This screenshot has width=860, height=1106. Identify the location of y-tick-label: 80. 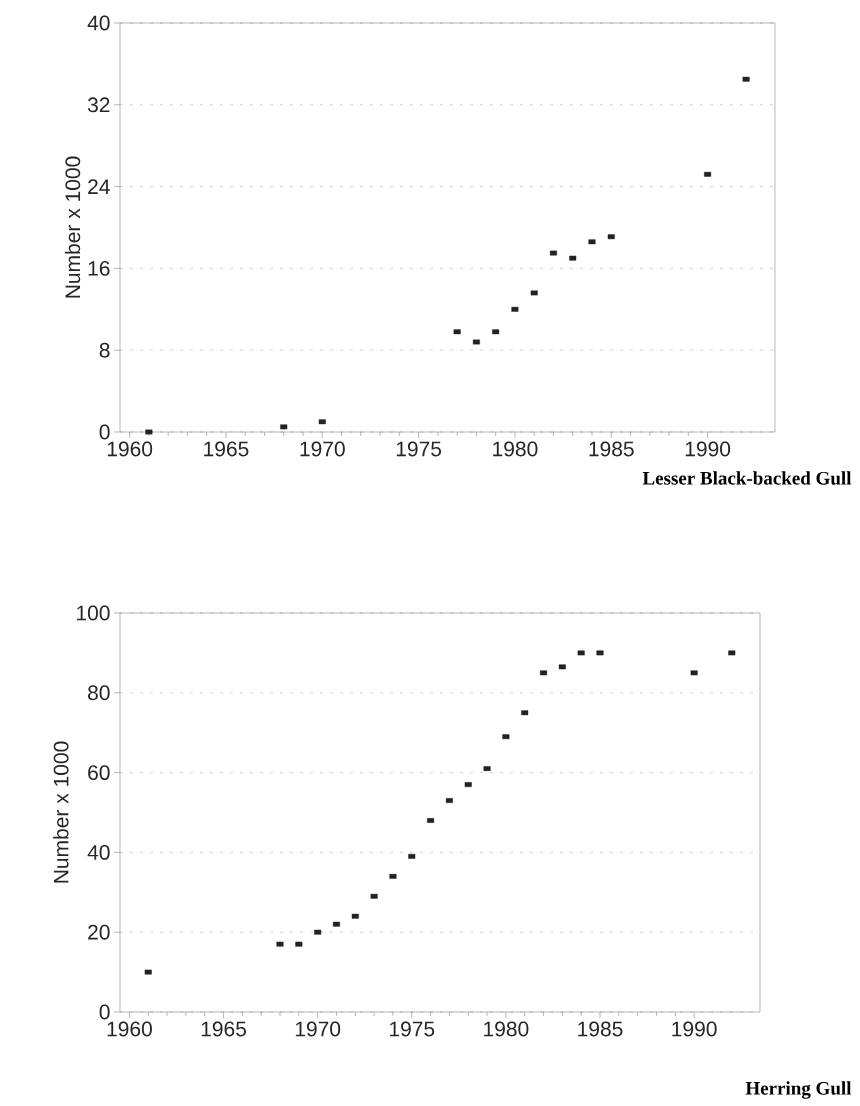
(99, 693).